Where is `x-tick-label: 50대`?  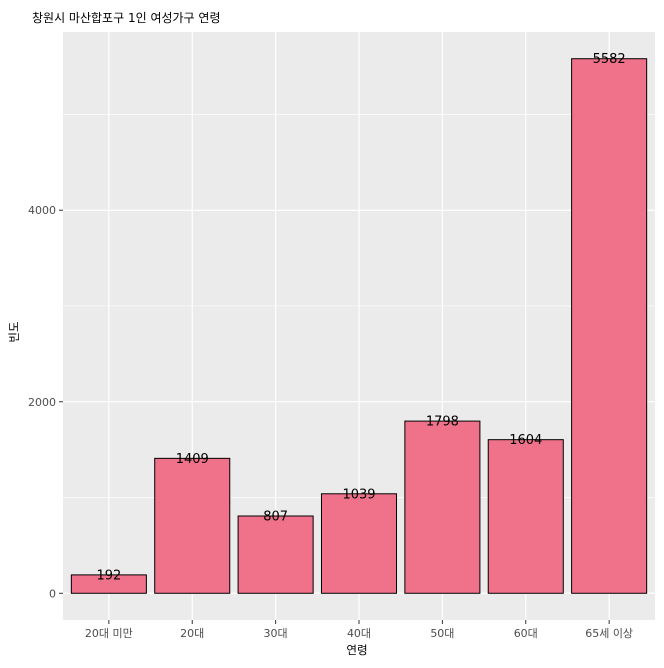
x-tick-label: 50대 is located at coordinates (442, 633).